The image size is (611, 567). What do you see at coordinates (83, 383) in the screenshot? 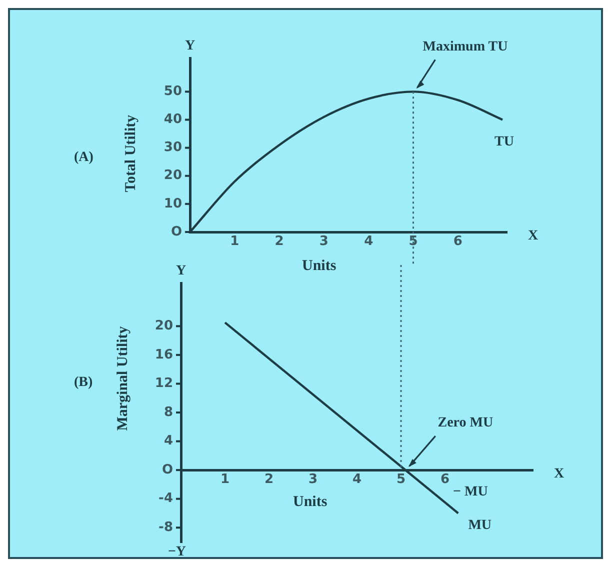
I see `text: (B)` at bounding box center [83, 383].